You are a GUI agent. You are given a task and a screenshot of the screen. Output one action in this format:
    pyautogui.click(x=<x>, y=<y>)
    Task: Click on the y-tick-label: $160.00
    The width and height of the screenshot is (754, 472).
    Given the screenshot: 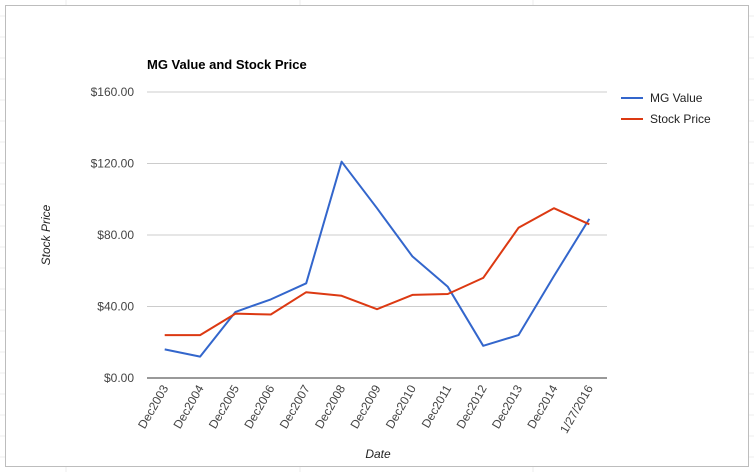 What is the action you would take?
    pyautogui.click(x=113, y=92)
    